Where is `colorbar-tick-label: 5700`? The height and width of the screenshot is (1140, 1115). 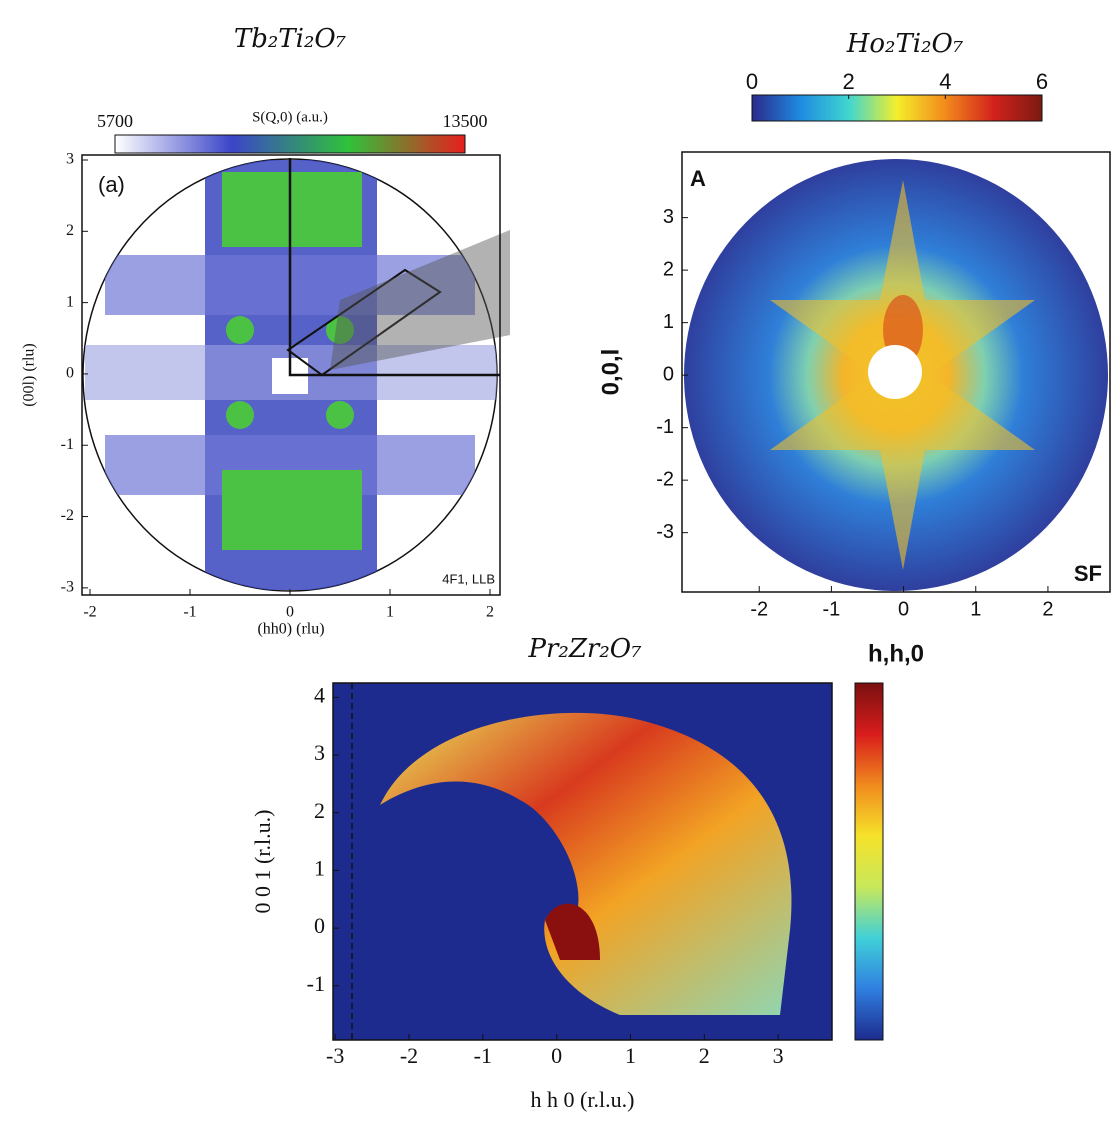 colorbar-tick-label: 5700 is located at coordinates (115, 121).